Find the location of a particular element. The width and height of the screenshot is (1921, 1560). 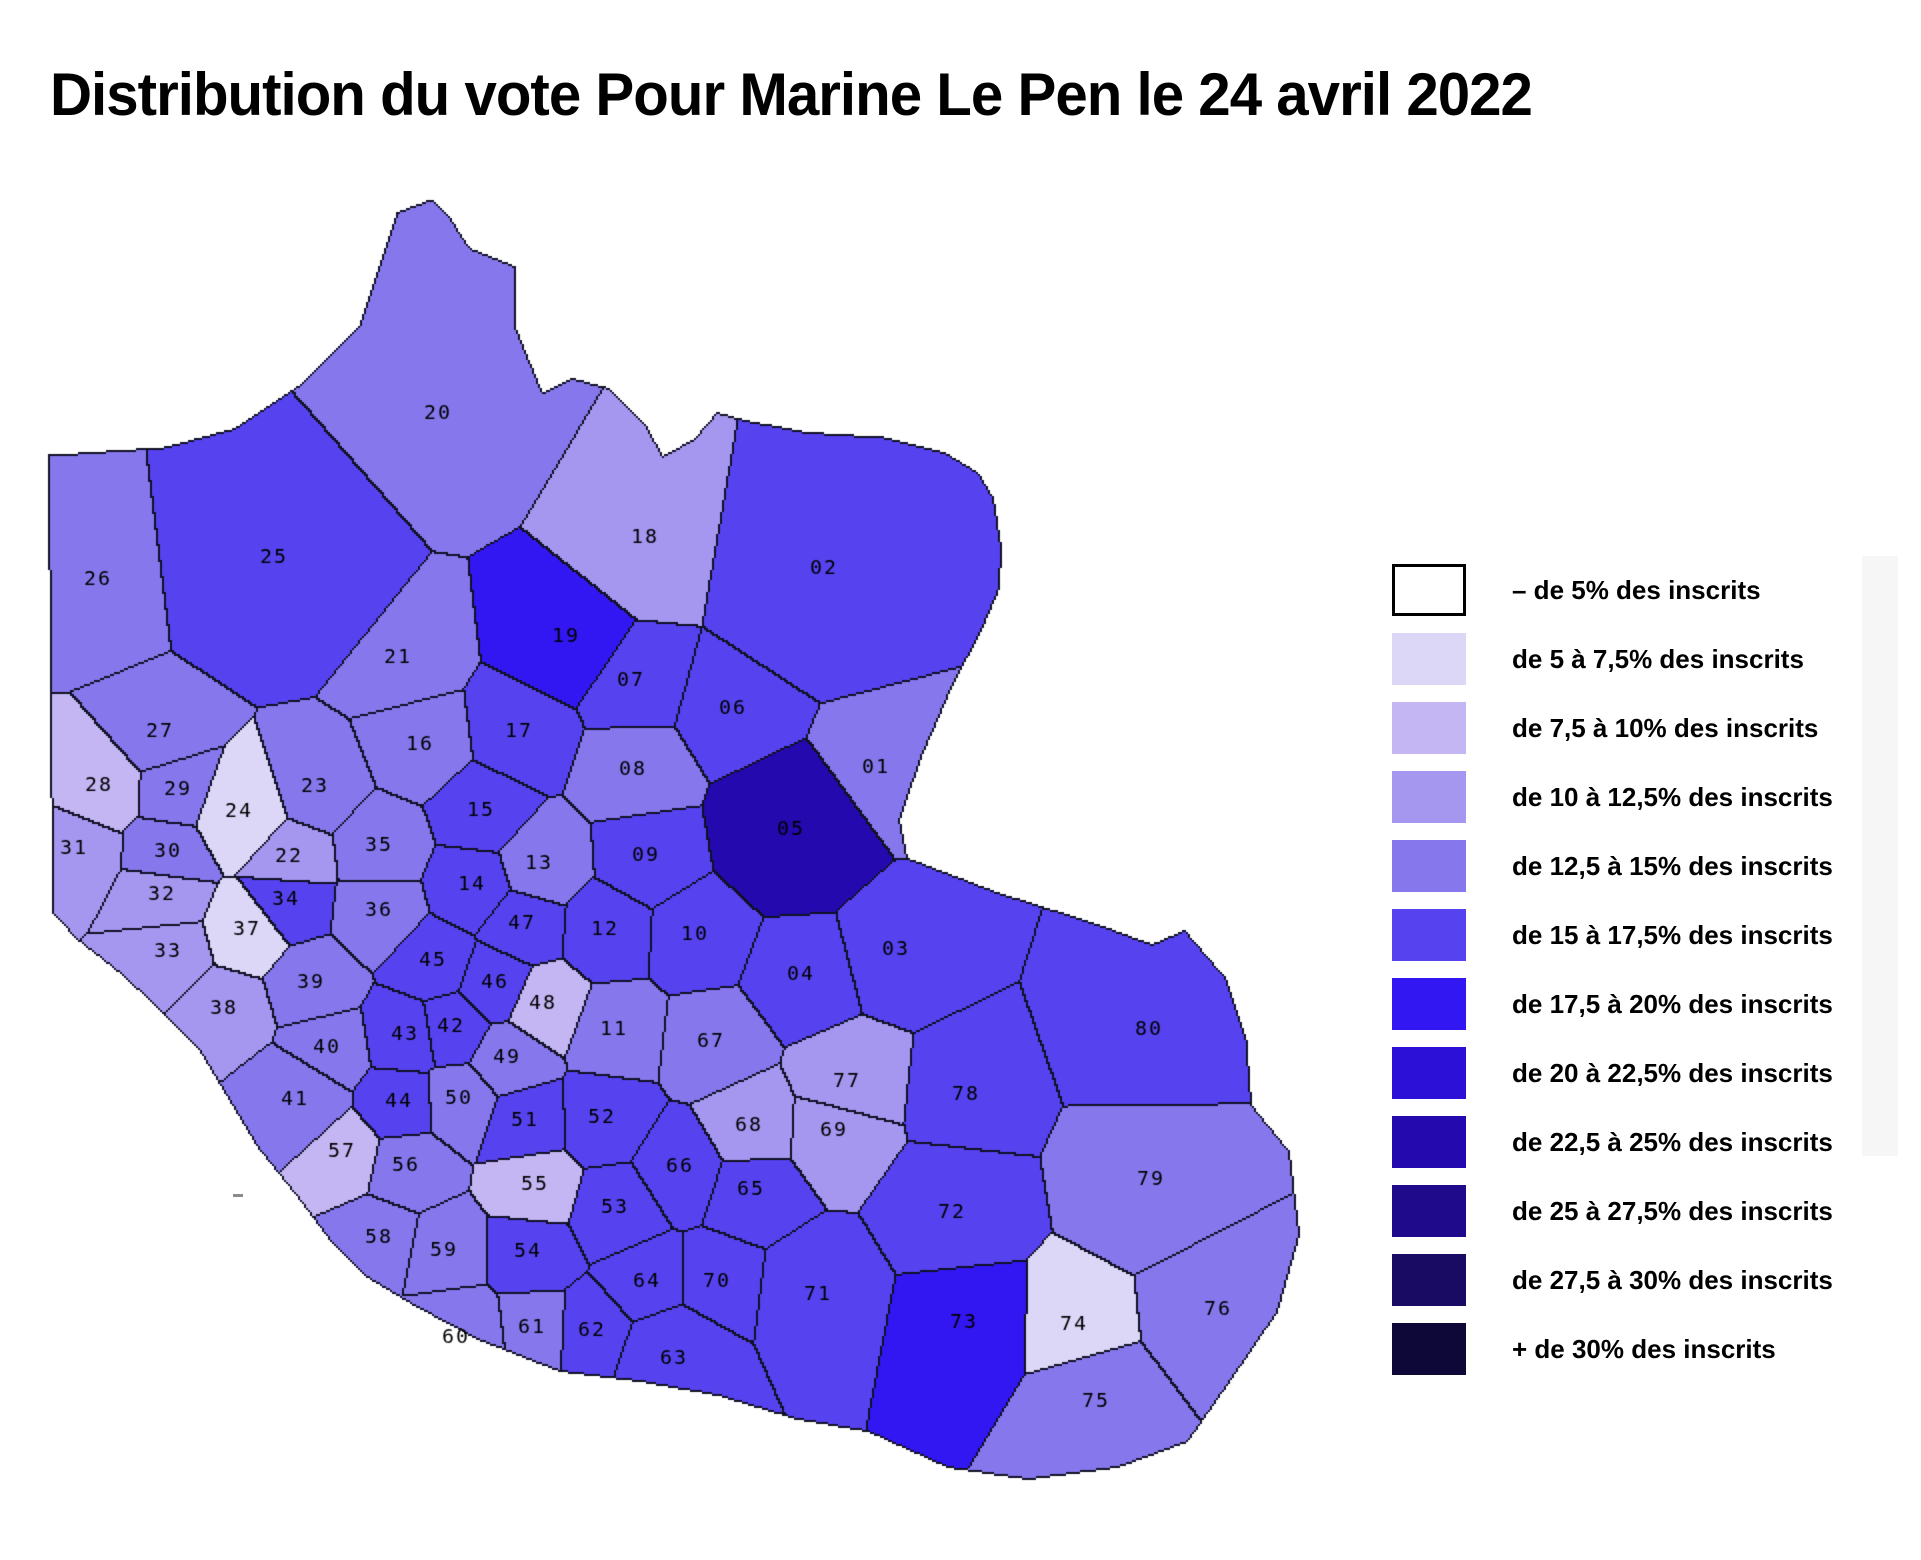

legend-item: de 17,5 à 20% des inscrits is located at coordinates (1642, 1004).